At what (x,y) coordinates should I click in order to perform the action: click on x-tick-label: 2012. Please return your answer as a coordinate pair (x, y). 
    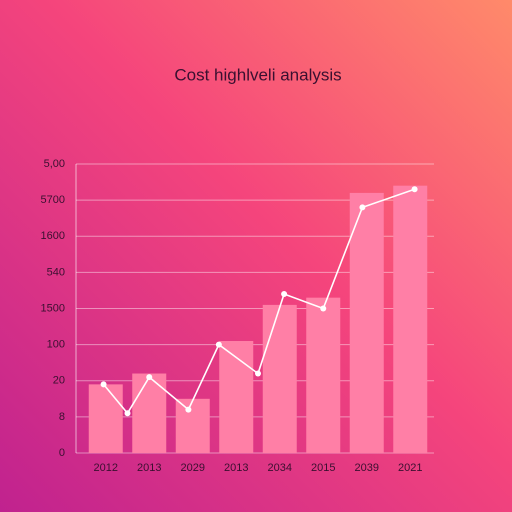
    Looking at the image, I should click on (106, 468).